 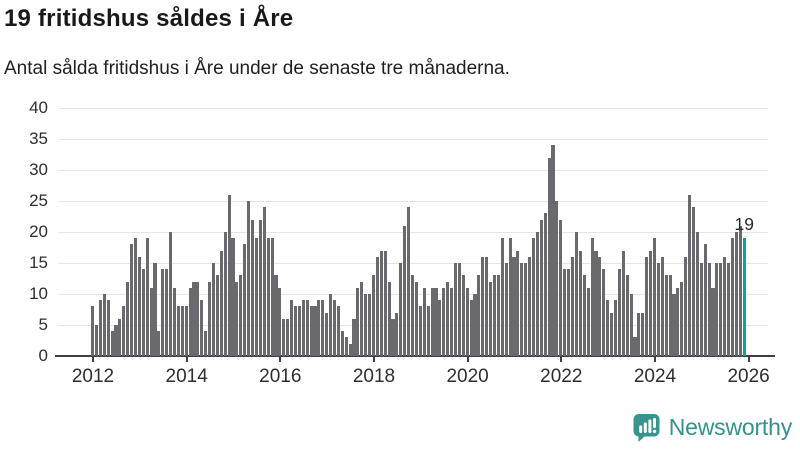 What do you see at coordinates (646, 428) in the screenshot?
I see `bar-chart-speech-bubble-icon` at bounding box center [646, 428].